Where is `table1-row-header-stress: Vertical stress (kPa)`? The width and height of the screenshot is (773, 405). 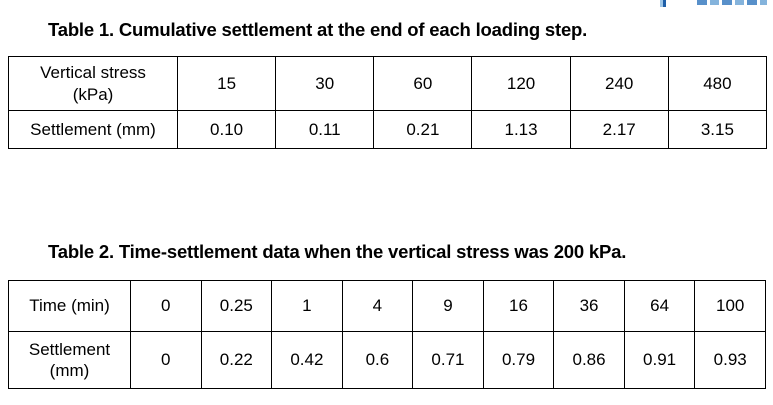 table1-row-header-stress: Vertical stress (kPa) is located at coordinates (93, 83).